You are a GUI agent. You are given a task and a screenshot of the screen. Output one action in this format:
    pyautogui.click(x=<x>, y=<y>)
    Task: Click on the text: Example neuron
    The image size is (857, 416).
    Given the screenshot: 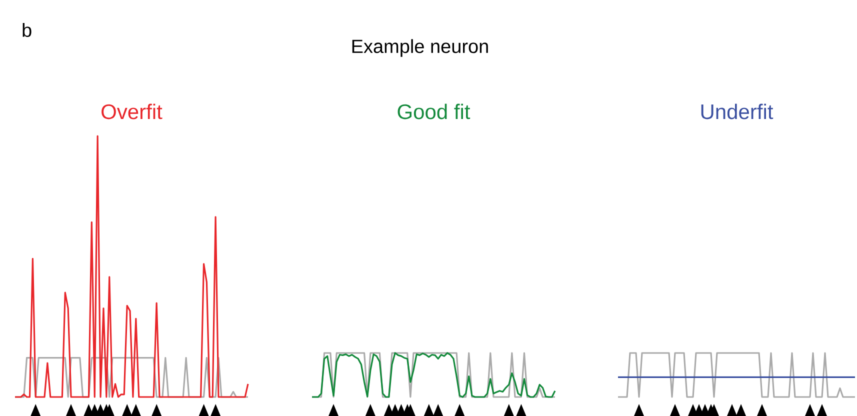 What is the action you would take?
    pyautogui.click(x=420, y=48)
    